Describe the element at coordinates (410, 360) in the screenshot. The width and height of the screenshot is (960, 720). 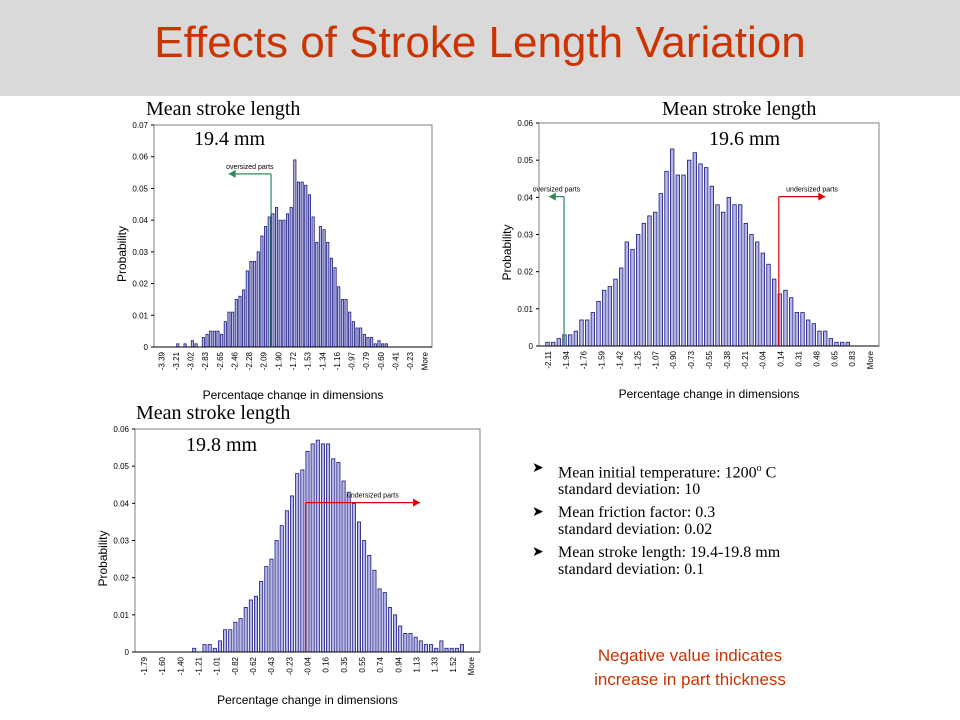
I see `x-tick-label: -0.23` at that location.